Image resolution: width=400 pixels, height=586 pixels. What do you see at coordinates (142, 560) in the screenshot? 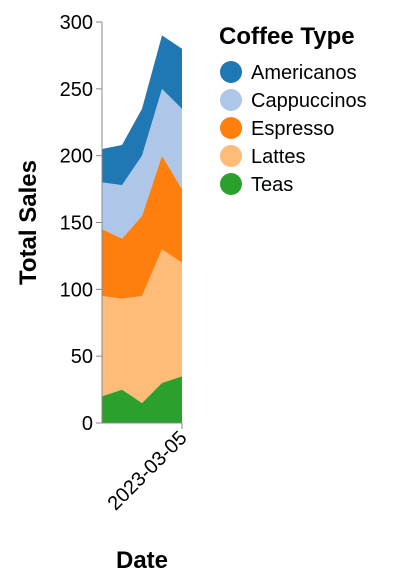
I see `x-axis-title: Date` at bounding box center [142, 560].